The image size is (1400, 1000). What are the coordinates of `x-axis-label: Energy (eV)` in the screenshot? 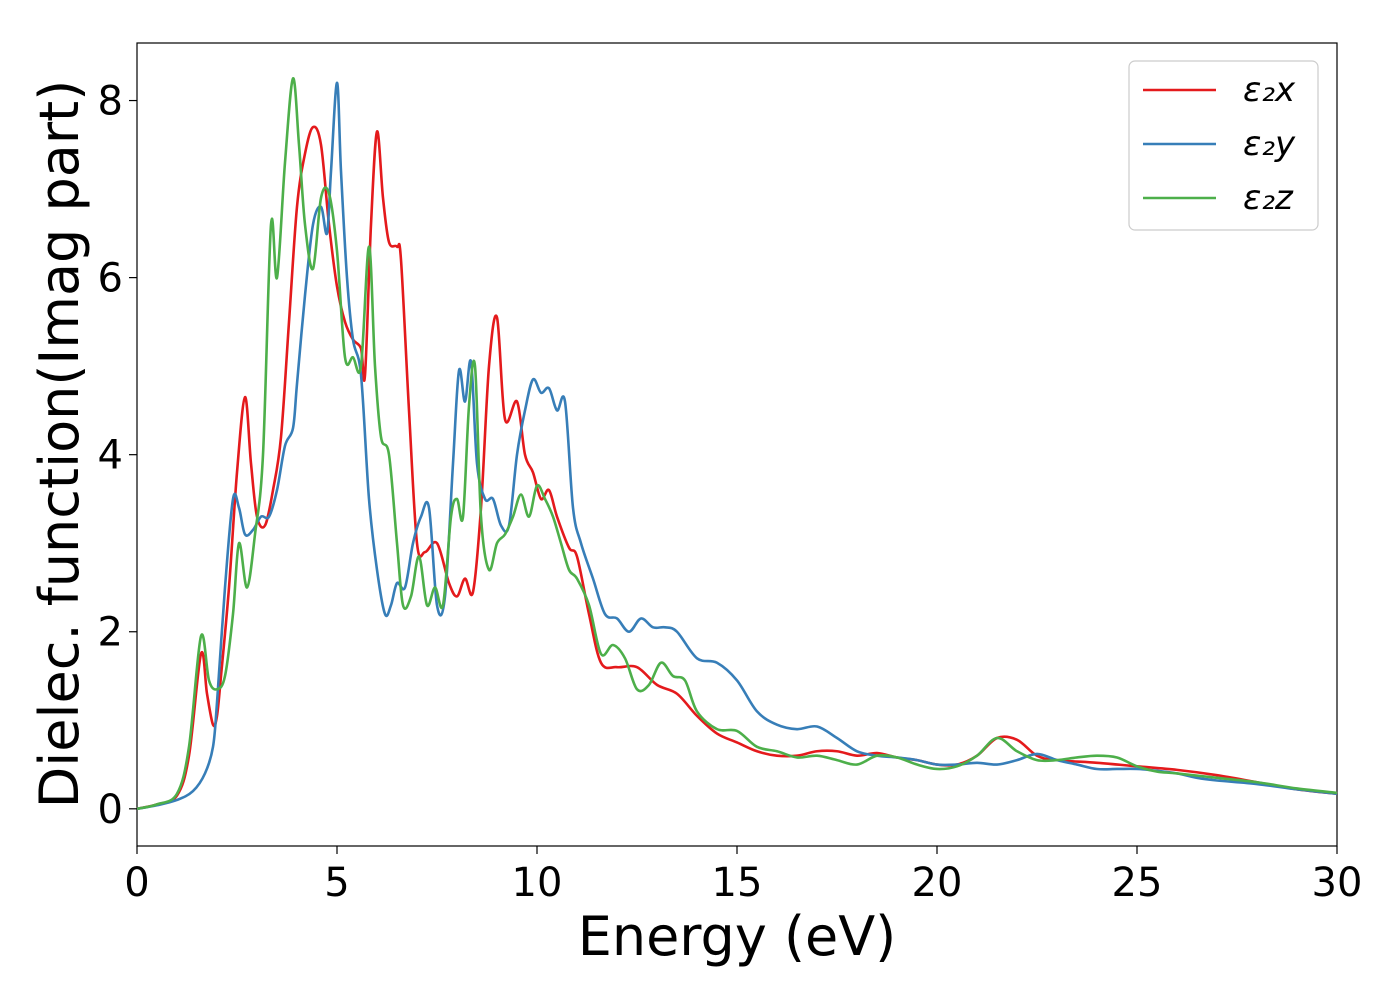 It's located at (737, 936).